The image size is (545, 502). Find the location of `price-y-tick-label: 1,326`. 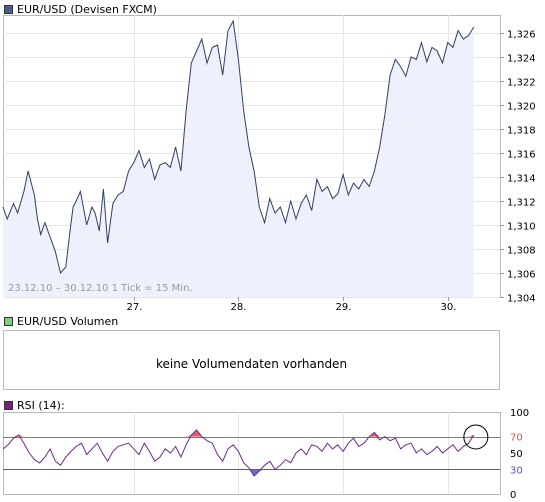

price-y-tick-label: 1,326 is located at coordinates (521, 35).